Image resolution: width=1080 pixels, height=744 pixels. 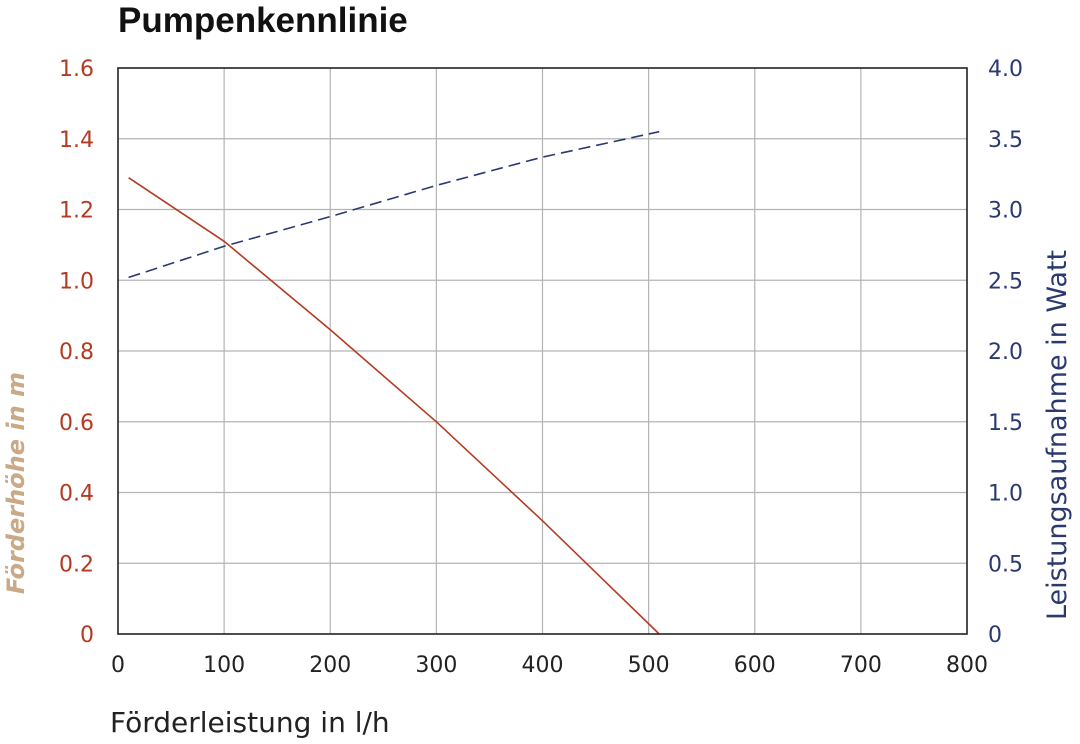 What do you see at coordinates (330, 665) in the screenshot?
I see `x-tick-label: 200` at bounding box center [330, 665].